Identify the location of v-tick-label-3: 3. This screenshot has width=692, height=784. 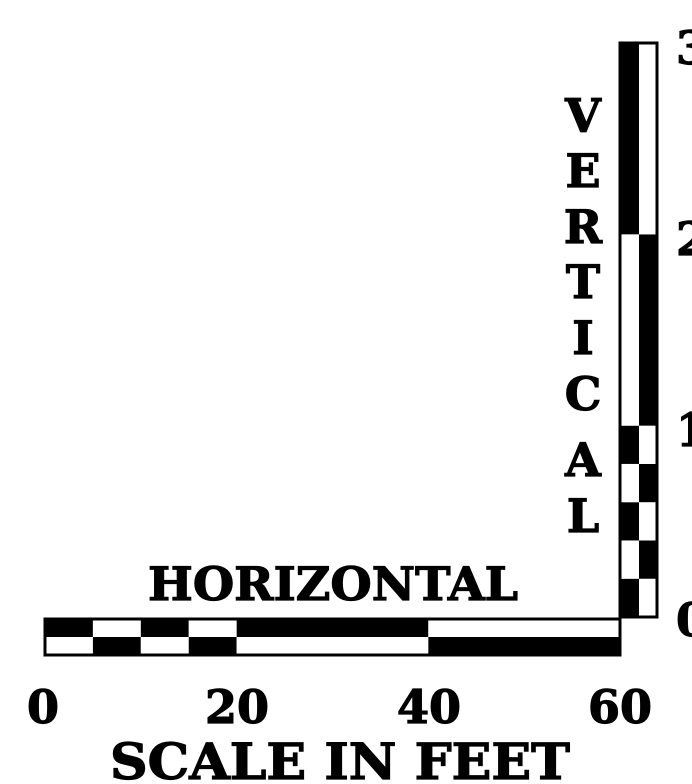
(684, 48).